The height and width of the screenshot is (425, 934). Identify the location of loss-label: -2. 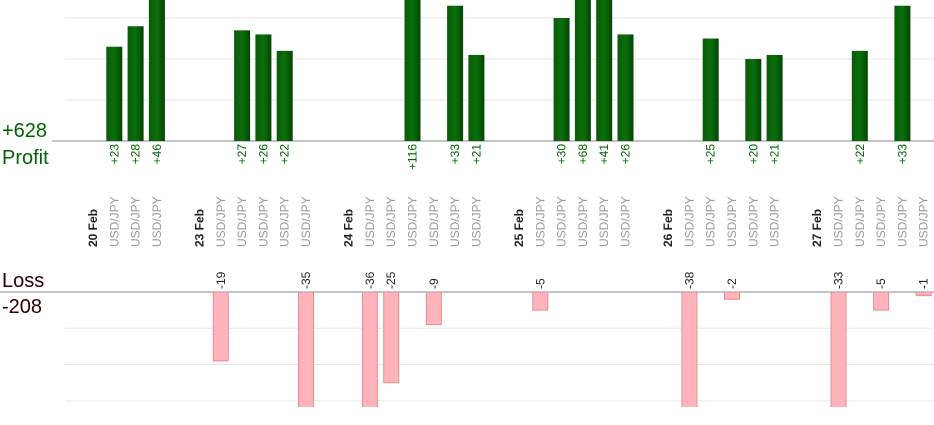
(732, 283).